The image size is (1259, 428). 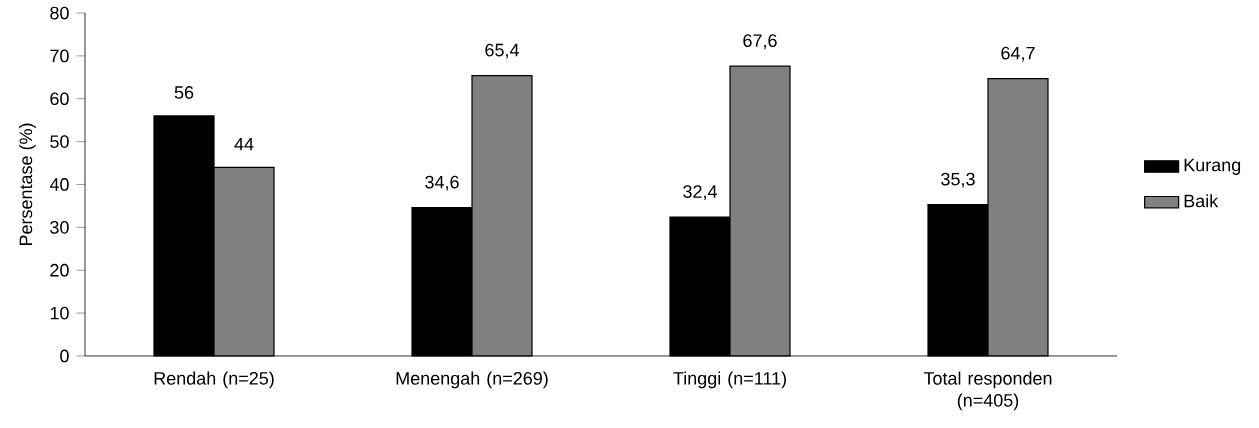 I want to click on y-tick-label: 50, so click(x=59, y=142).